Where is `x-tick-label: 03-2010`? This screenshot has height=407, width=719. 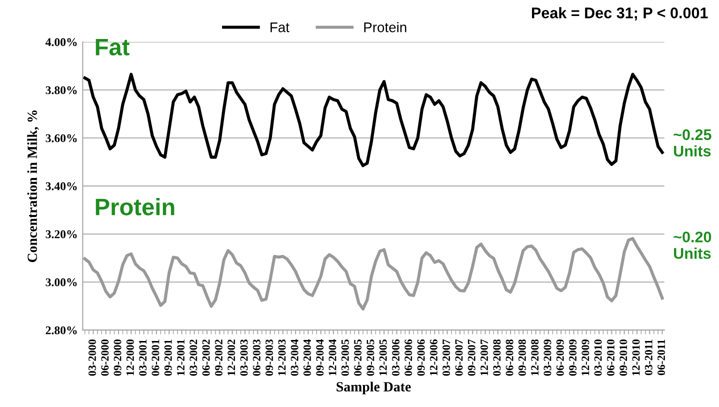 x-tick-label: 03-2010 is located at coordinates (598, 358).